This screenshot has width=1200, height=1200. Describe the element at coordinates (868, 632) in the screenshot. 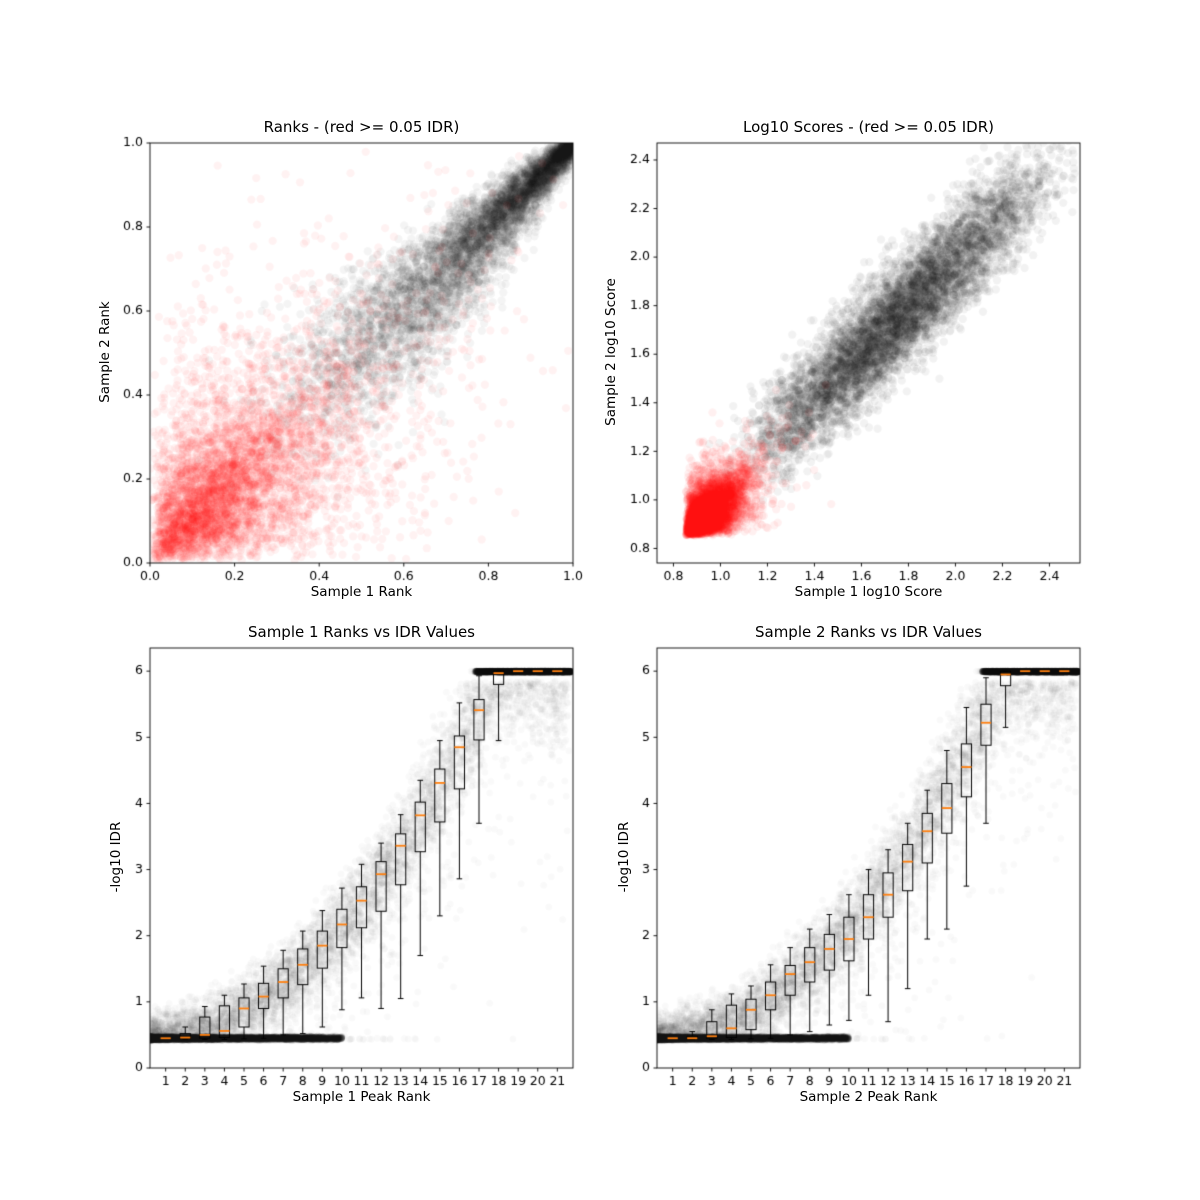

I see `sample2-idr-plot-title: Sample 2 Ranks vs IDR Values` at that location.